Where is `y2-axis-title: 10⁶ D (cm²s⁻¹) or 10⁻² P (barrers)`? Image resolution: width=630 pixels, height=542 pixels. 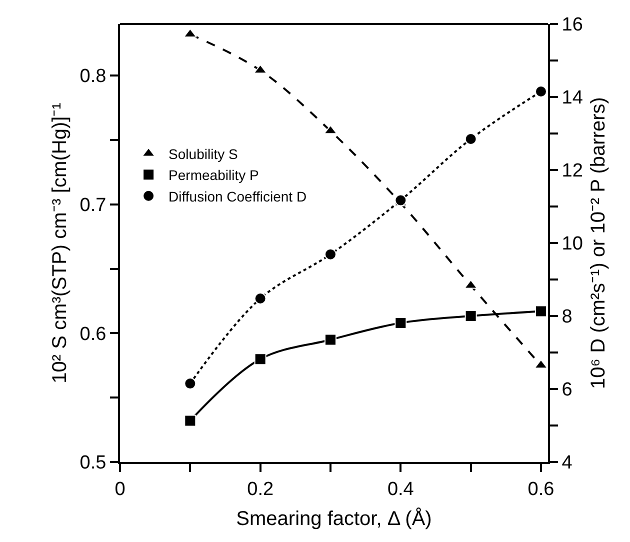 y2-axis-title: 10⁶ D (cm²s⁻¹) or 10⁻² P (barrers) is located at coordinates (598, 243).